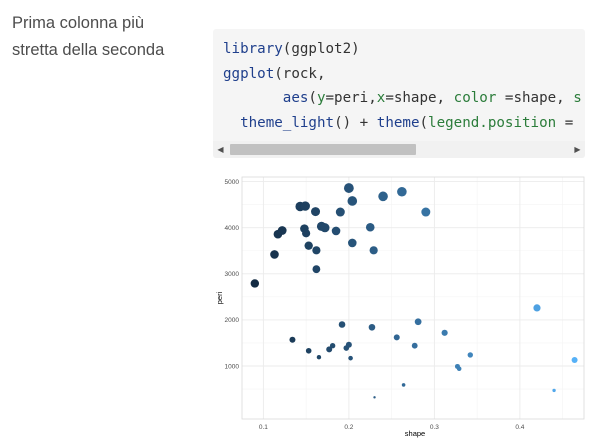 The height and width of the screenshot is (447, 598). What do you see at coordinates (232, 274) in the screenshot?
I see `y-tick-label: 3000` at bounding box center [232, 274].